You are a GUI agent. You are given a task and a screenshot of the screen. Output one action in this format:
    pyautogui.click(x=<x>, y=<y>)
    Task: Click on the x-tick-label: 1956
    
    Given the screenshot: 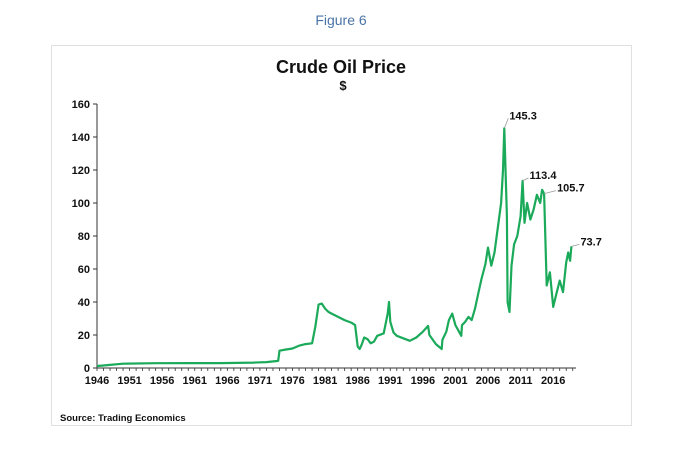 What is the action you would take?
    pyautogui.click(x=162, y=381)
    